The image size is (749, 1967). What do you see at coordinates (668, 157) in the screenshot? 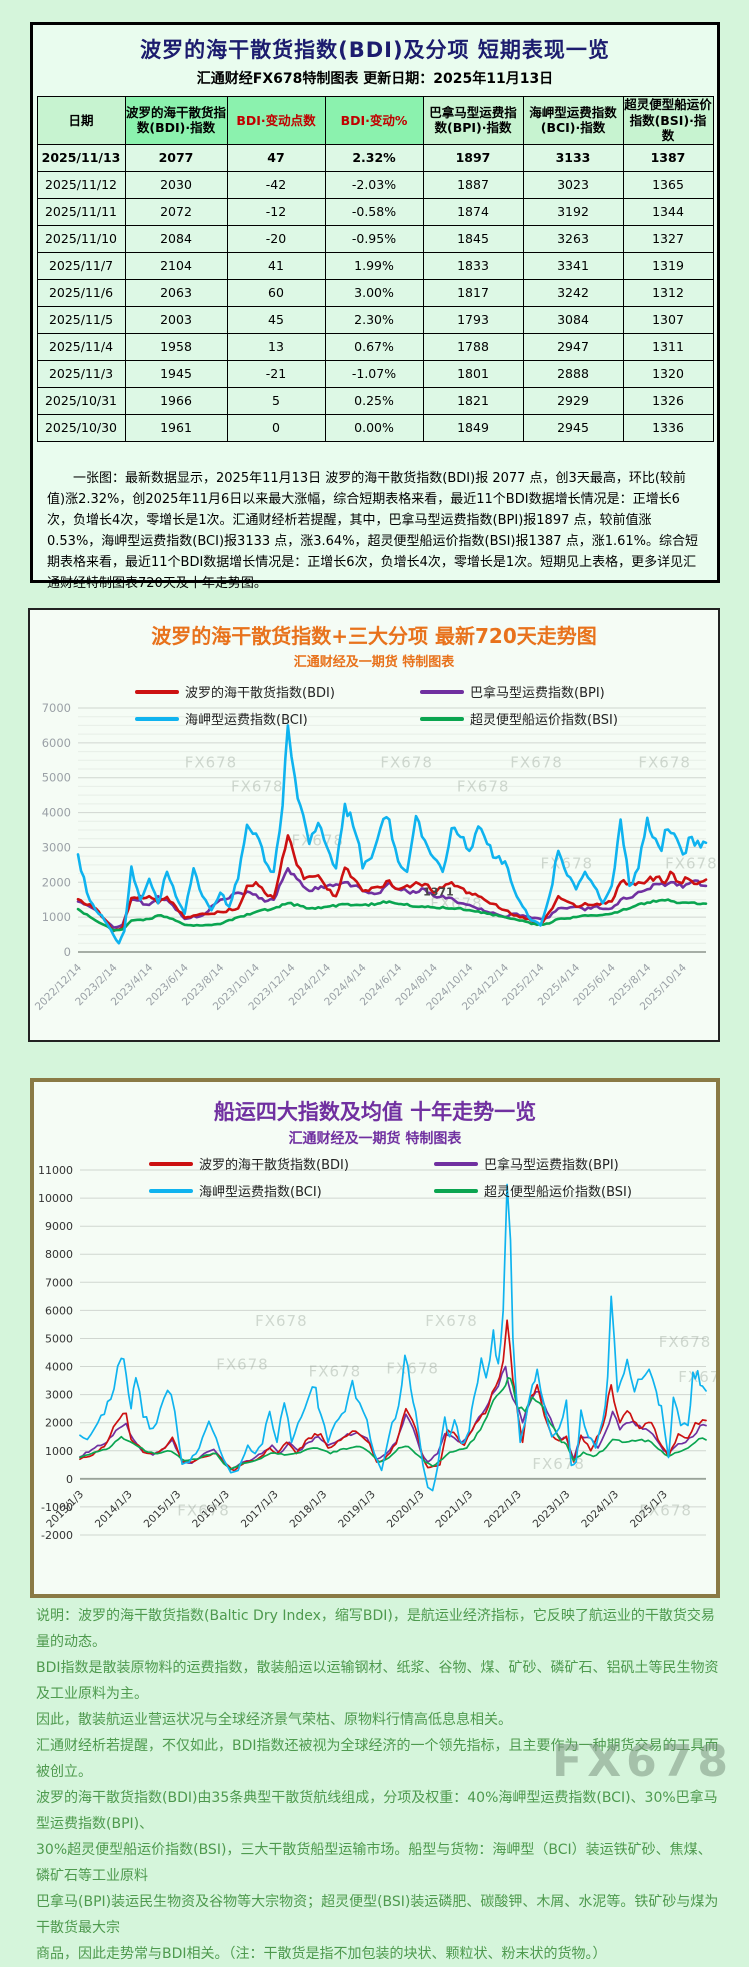
I see `table-cell: 1387` at bounding box center [668, 157].